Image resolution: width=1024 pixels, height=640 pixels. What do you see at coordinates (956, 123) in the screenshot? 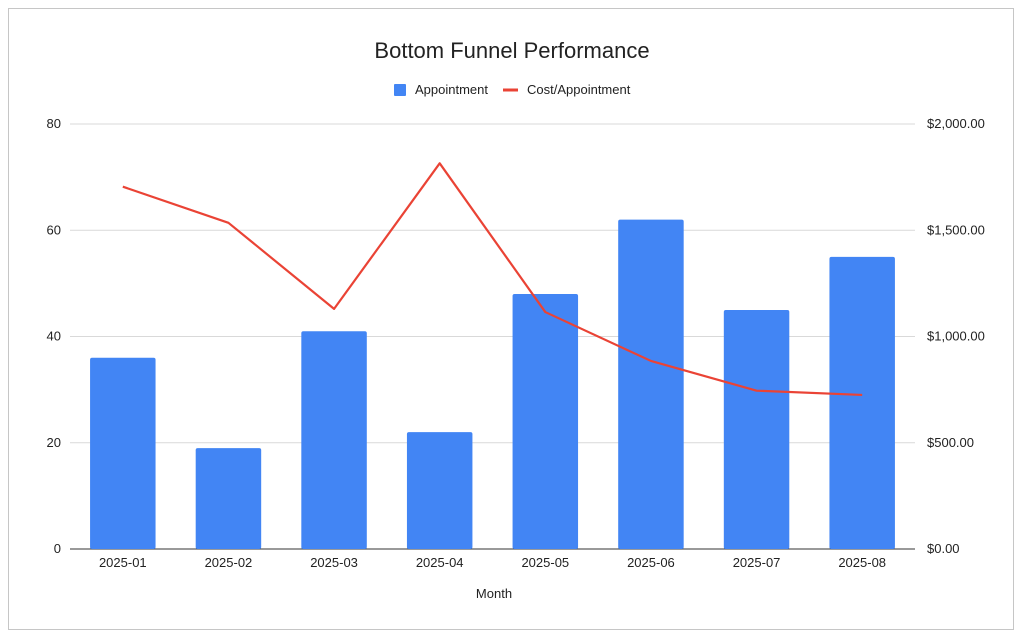
I see `right-tick-label: $2,000.00` at bounding box center [956, 123].